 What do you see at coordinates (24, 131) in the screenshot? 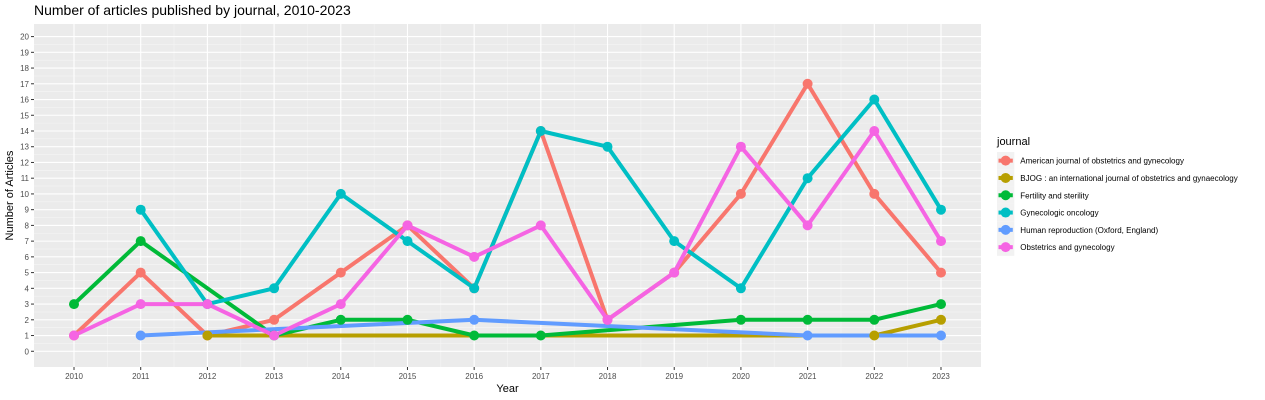
I see `y-tick-label: 14` at bounding box center [24, 131].